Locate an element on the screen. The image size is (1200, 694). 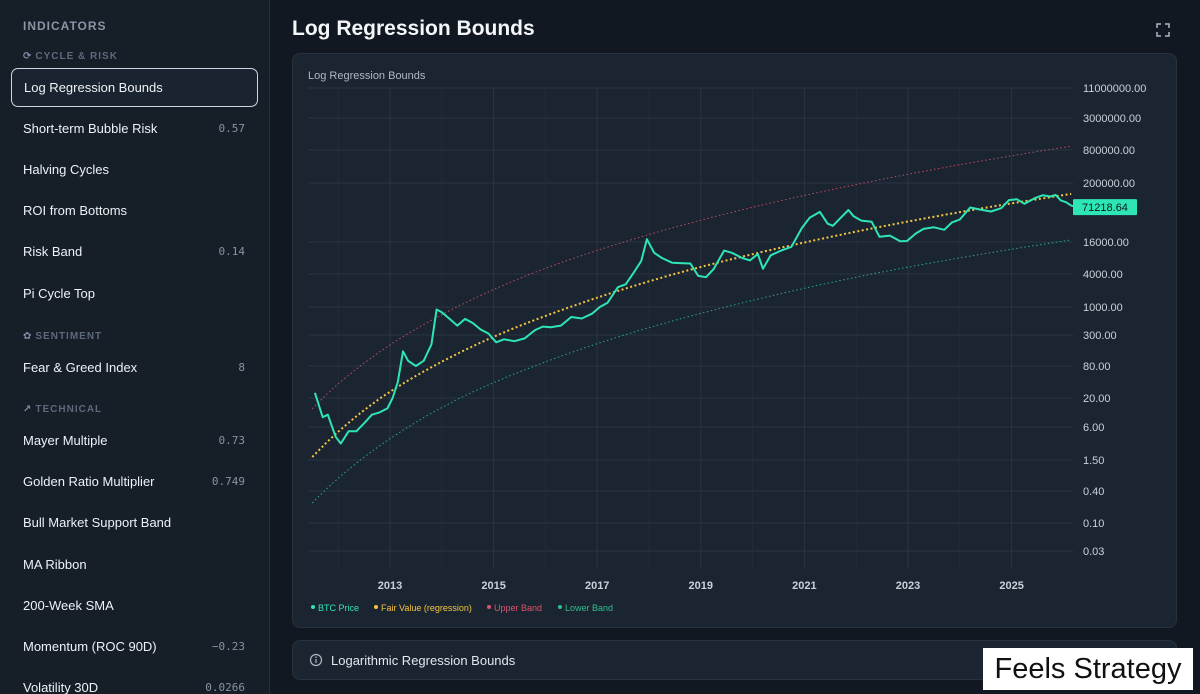
y-tick-label: 11000000.00 is located at coordinates (1114, 89).